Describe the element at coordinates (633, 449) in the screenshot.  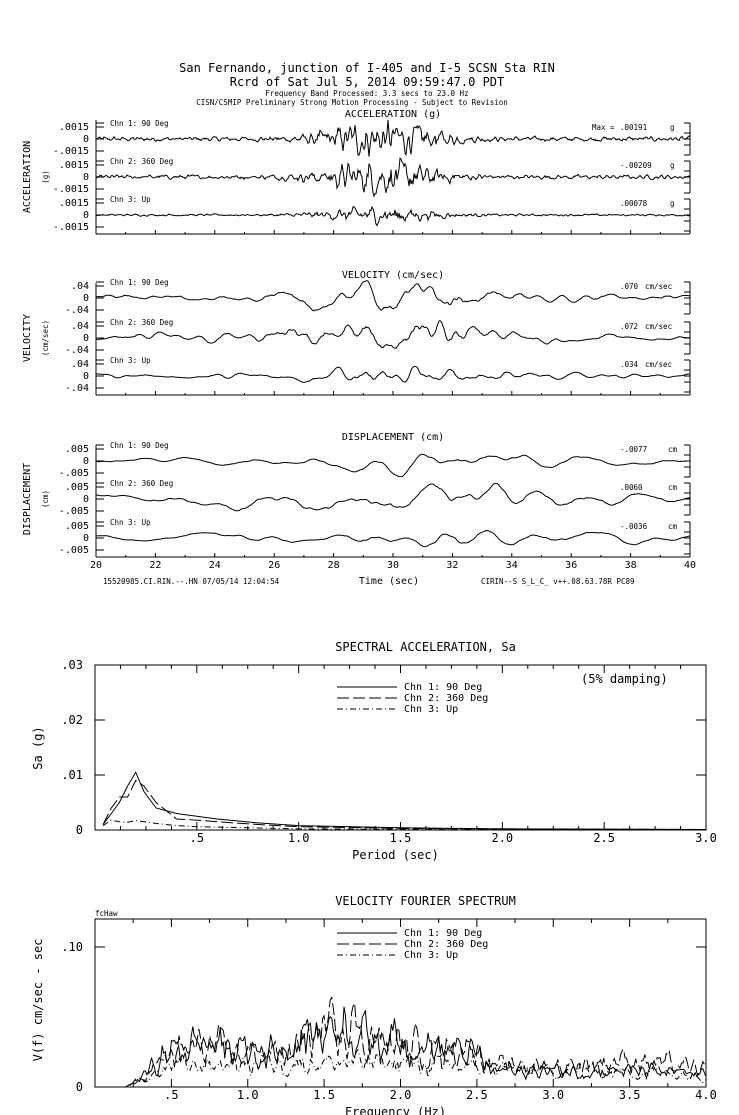
I see `panel-displacement-max-value: -.0077` at that location.